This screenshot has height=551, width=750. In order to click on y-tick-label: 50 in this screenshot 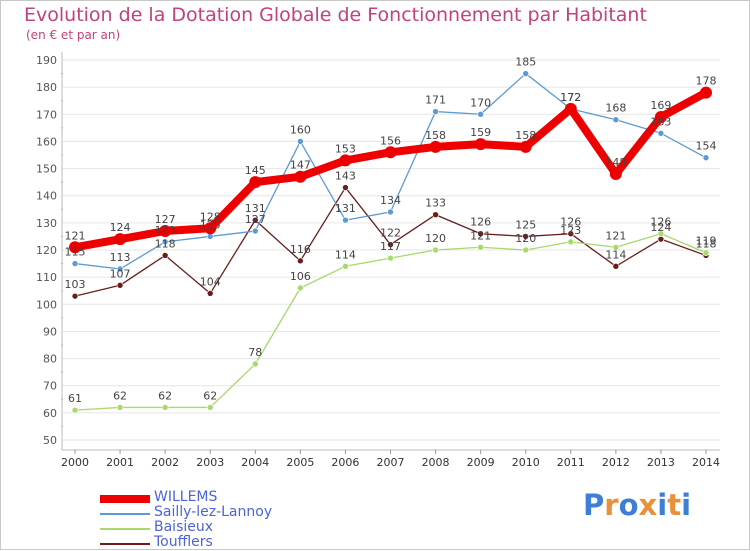, I will do `click(50, 440)`.